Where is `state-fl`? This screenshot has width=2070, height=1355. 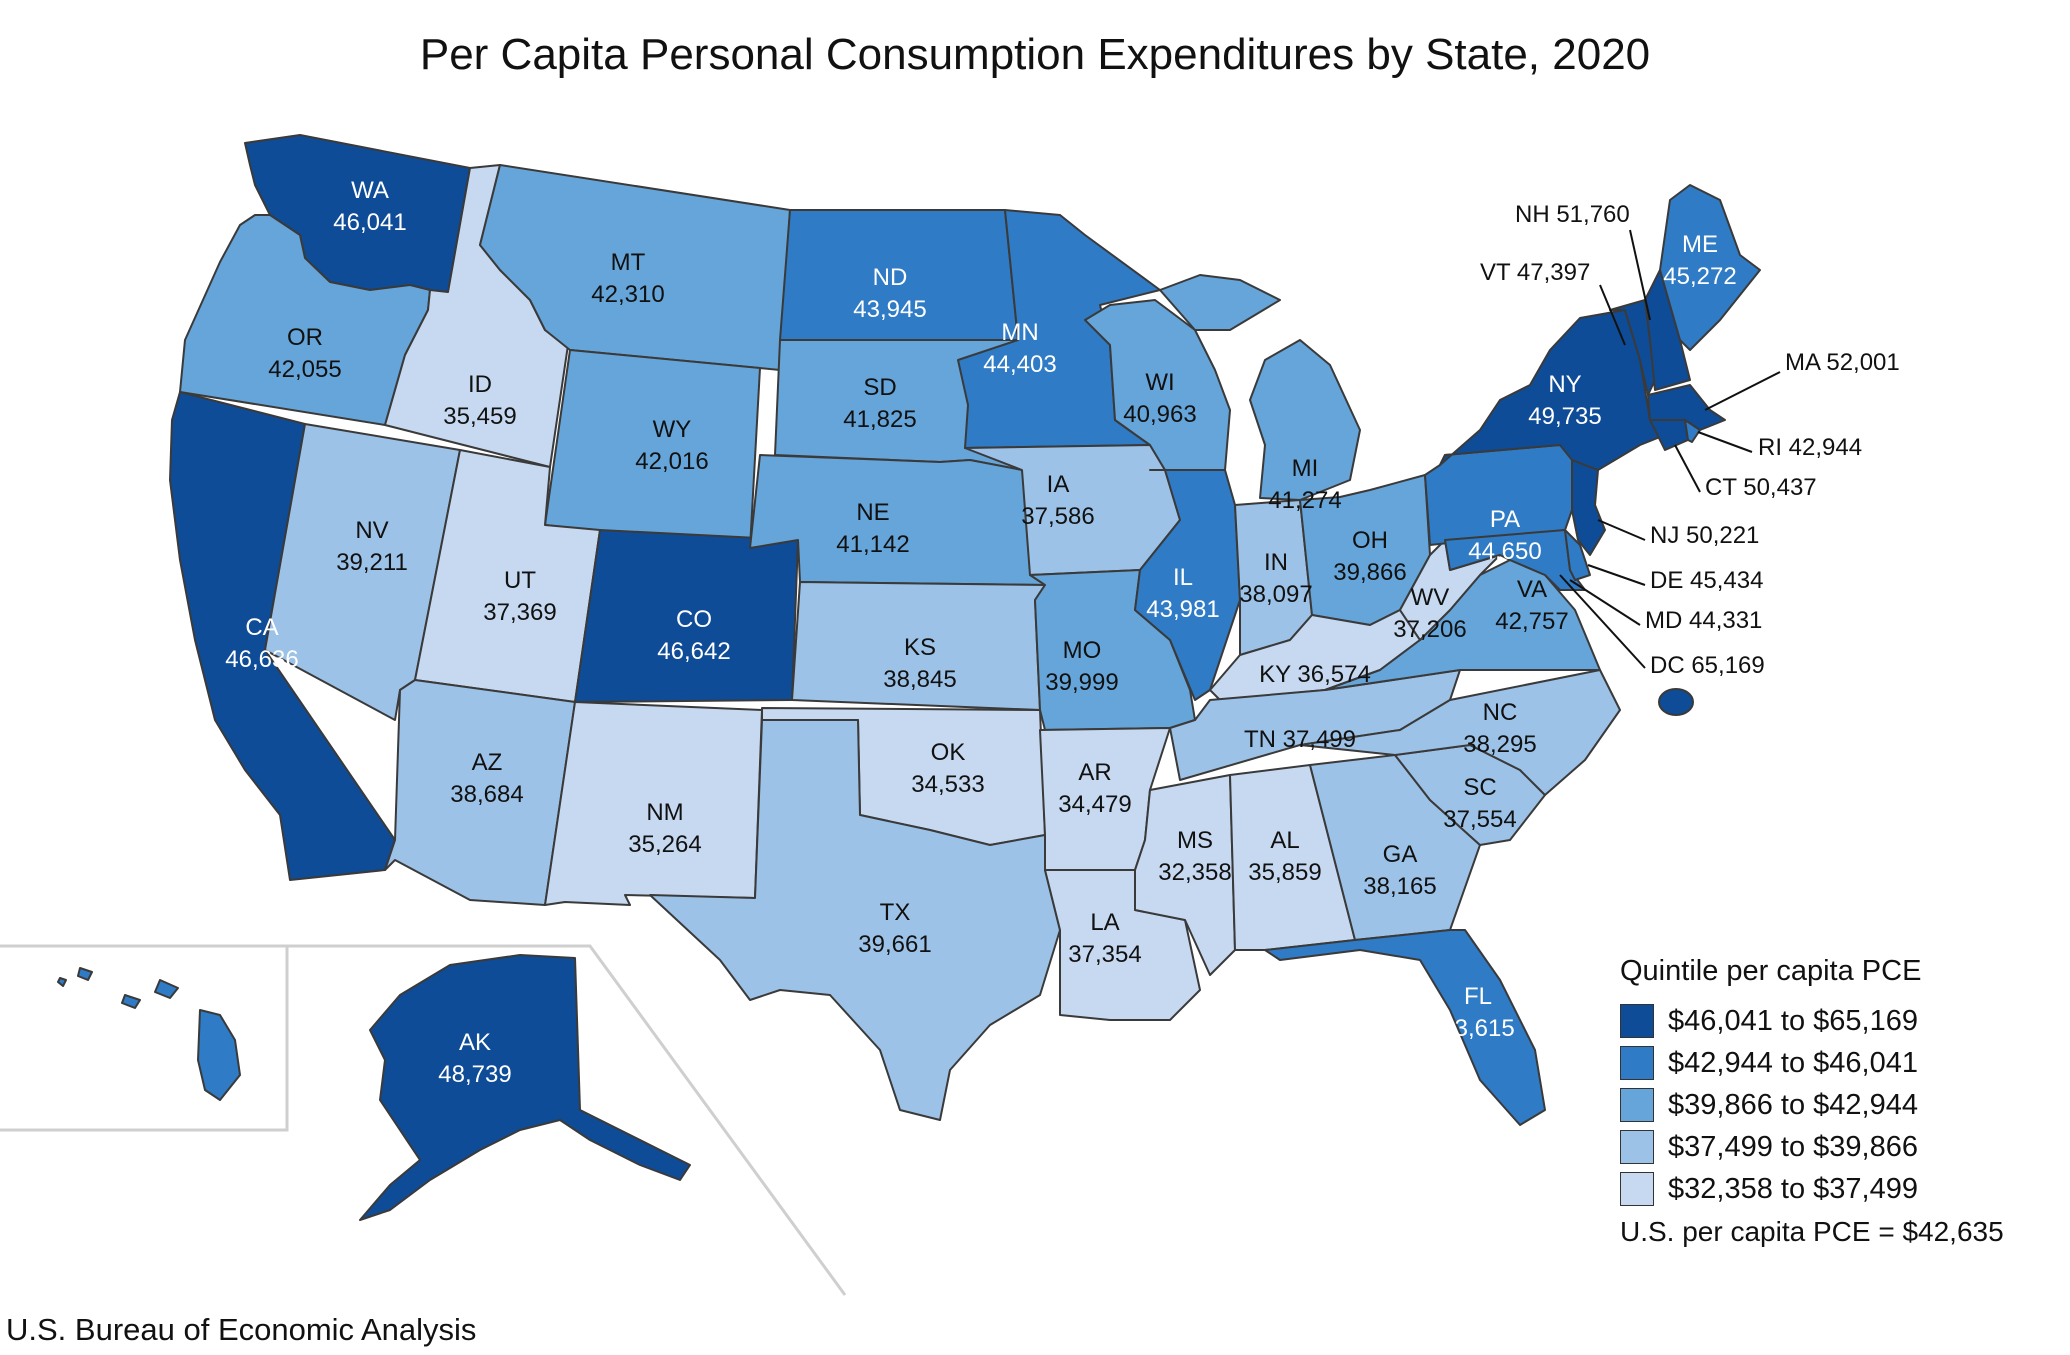 state-fl is located at coordinates (1405, 1027).